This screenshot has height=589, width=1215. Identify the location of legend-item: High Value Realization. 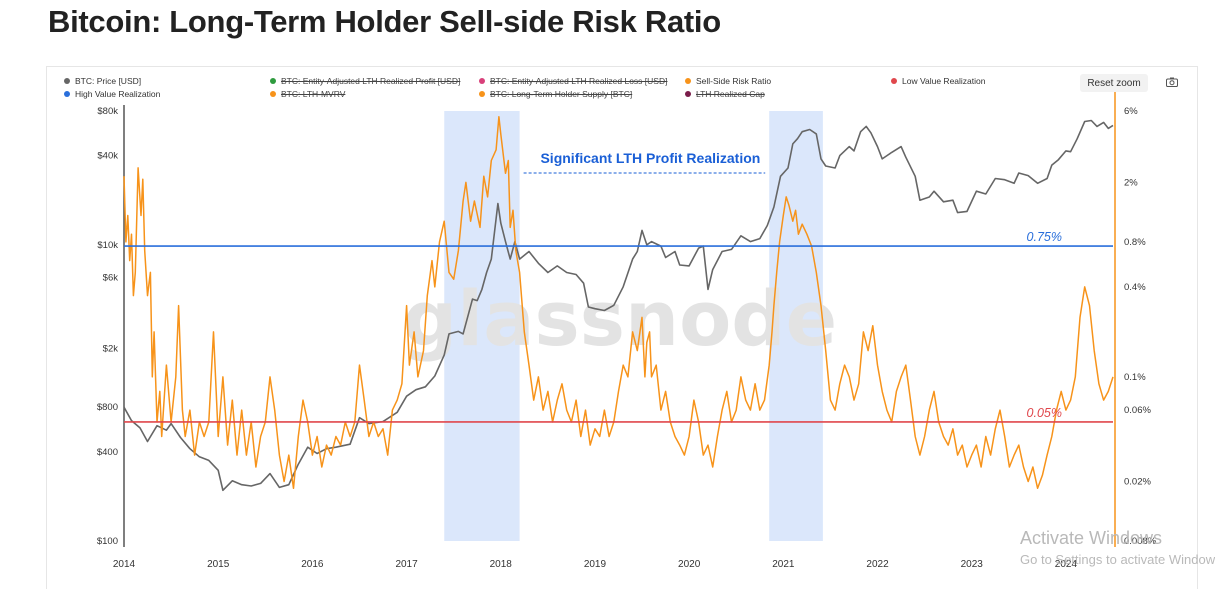
(112, 94).